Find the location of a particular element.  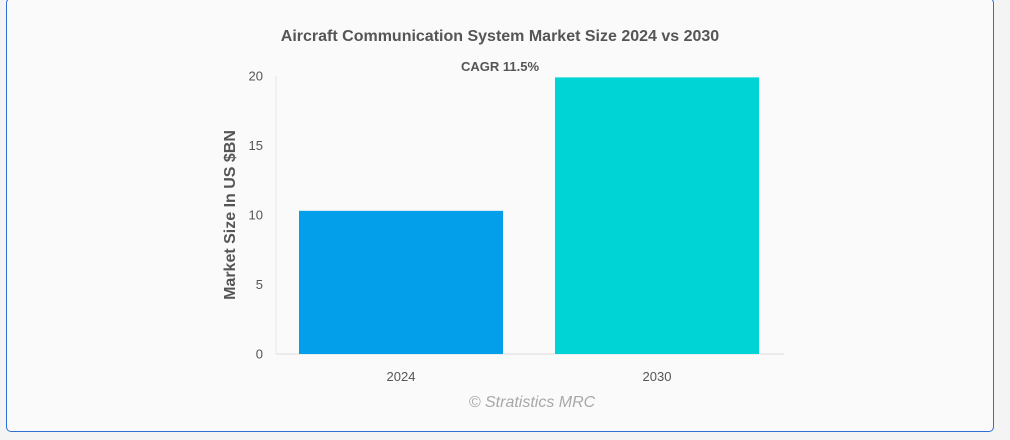

y-axis-label: Market Size In US $BN is located at coordinates (230, 215).